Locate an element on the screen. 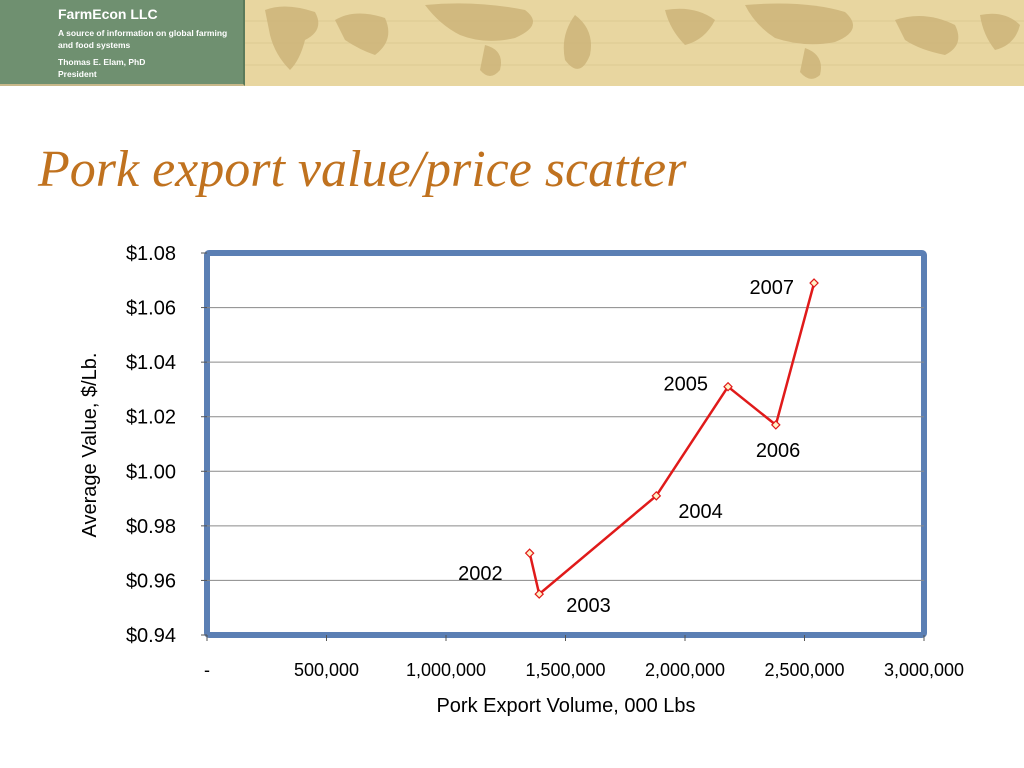  point-label-2006: 2006 is located at coordinates (778, 451).